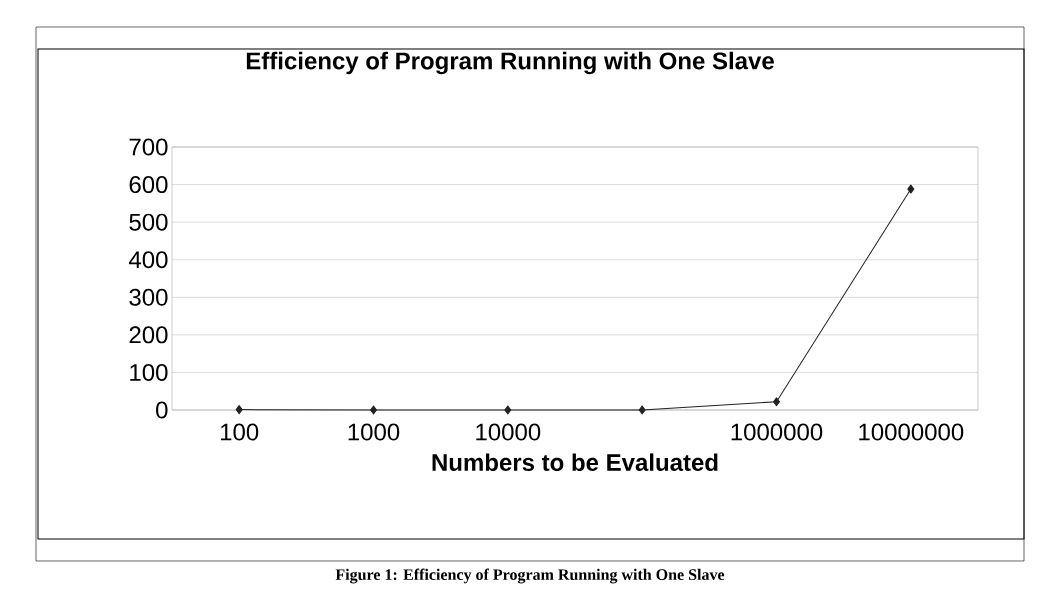 The image size is (1053, 611). I want to click on x-axis-title: Numbers to be Evaluated, so click(575, 462).